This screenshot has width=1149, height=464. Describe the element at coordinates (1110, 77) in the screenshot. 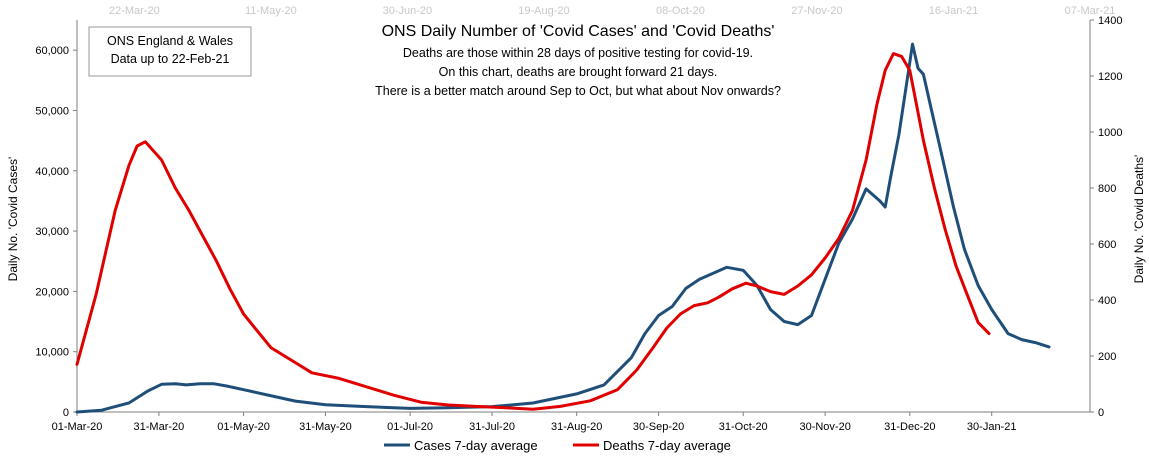

I see `y-right-tick-6: 1200` at that location.